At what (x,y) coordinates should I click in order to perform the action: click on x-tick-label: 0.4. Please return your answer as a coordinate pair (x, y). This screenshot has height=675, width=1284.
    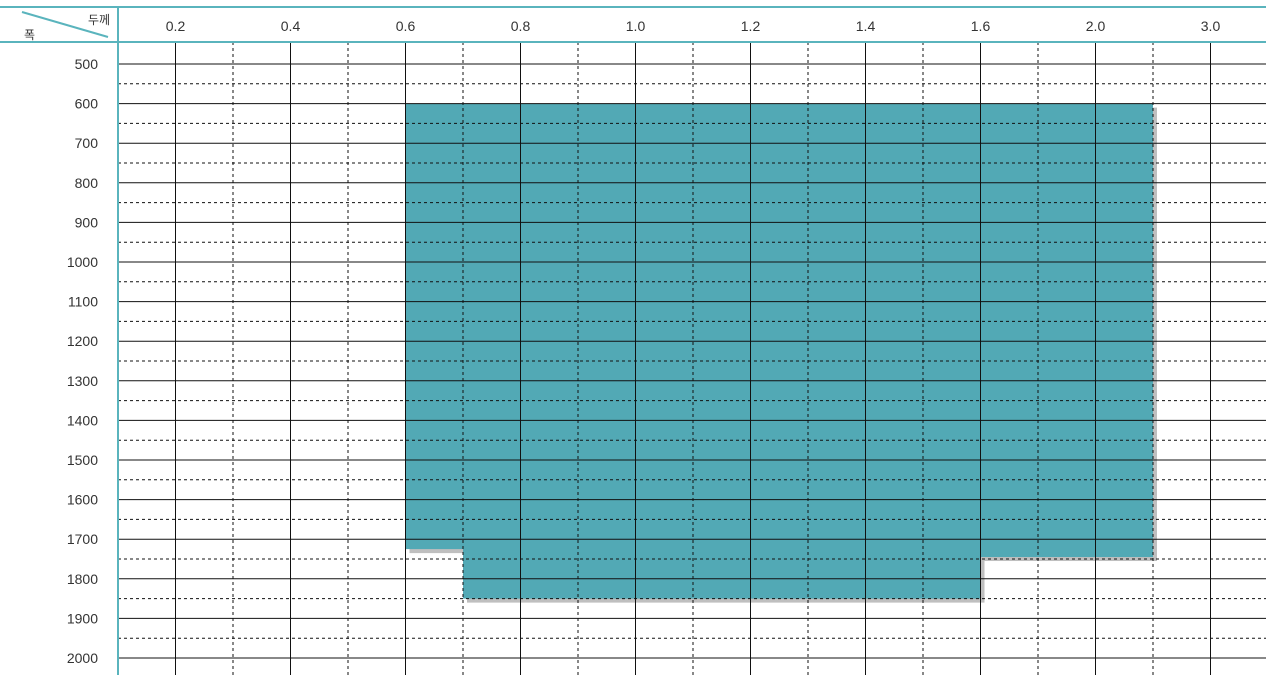
    Looking at the image, I should click on (291, 26).